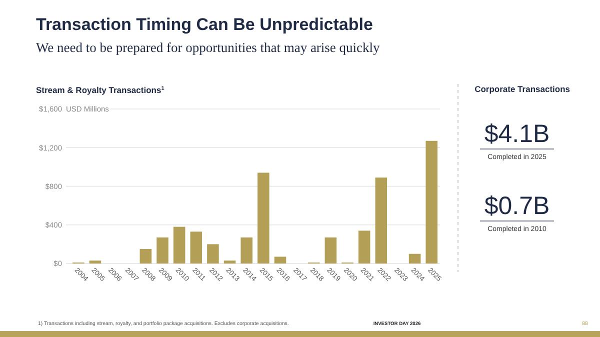 The height and width of the screenshot is (337, 600). Describe the element at coordinates (522, 89) in the screenshot. I see `text: Corporate Transactions` at that location.